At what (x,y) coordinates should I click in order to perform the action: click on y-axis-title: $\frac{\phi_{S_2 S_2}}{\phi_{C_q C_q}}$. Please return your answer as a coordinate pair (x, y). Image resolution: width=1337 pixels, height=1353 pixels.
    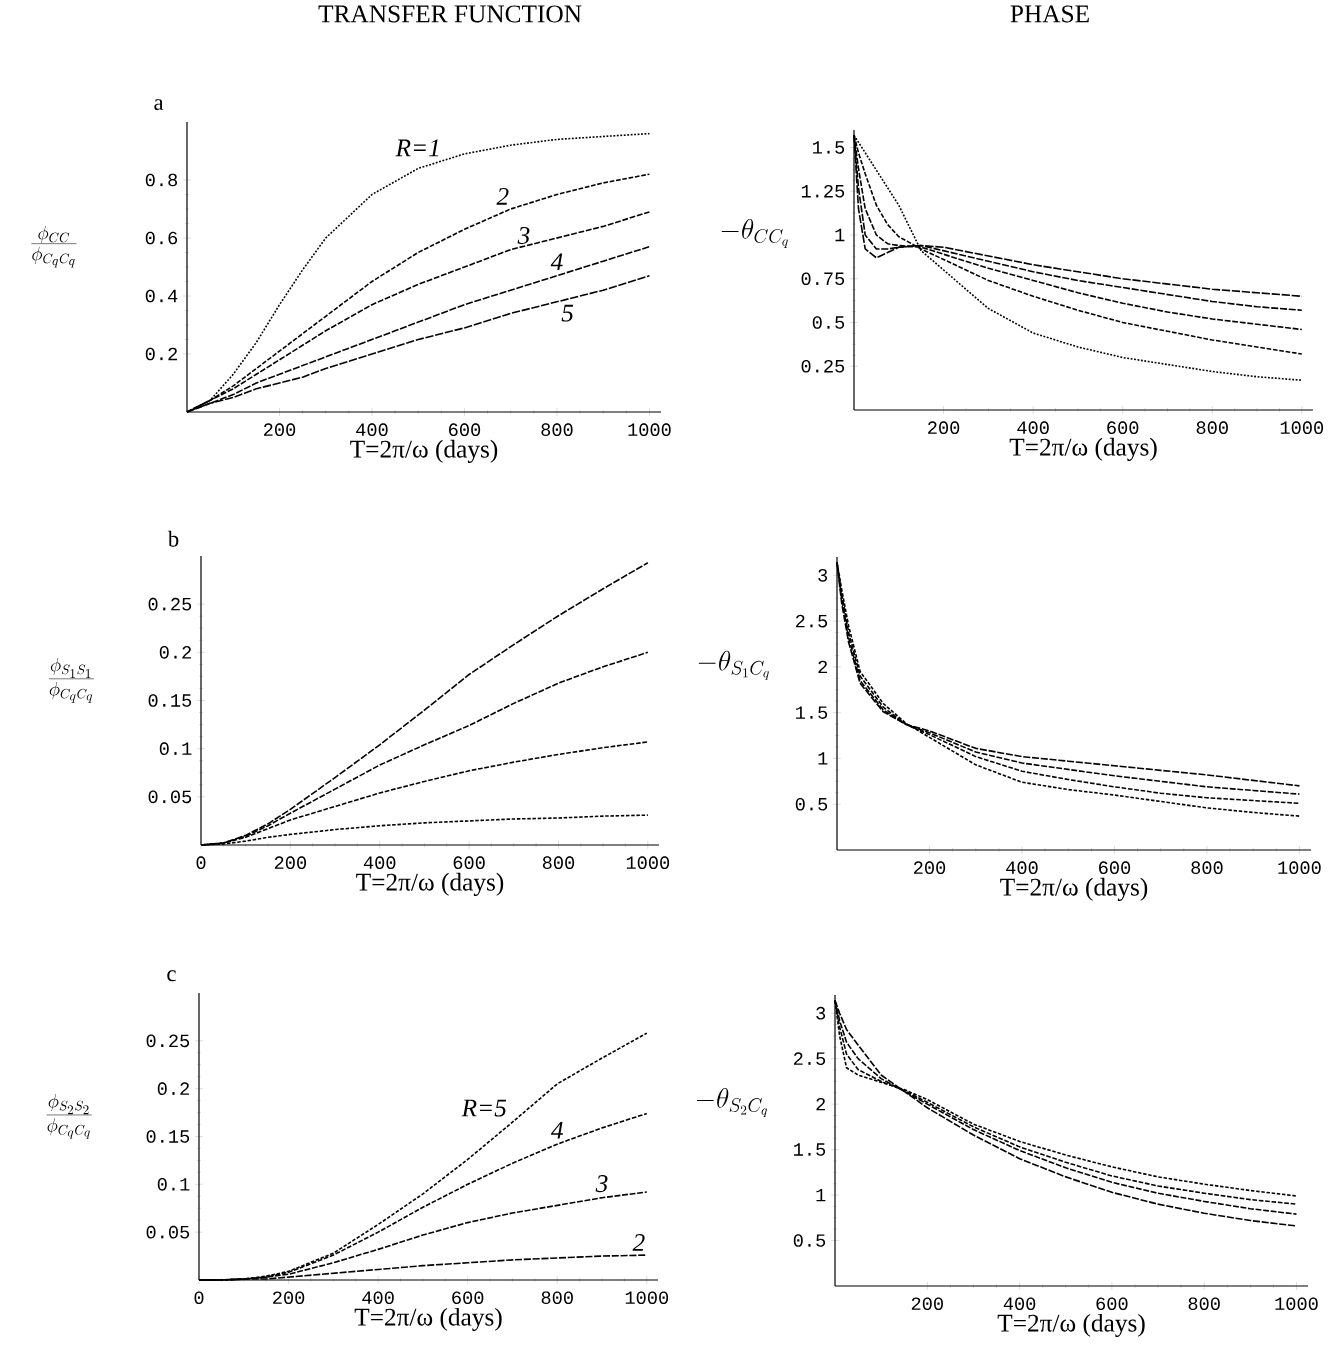
    Looking at the image, I should click on (69, 1116).